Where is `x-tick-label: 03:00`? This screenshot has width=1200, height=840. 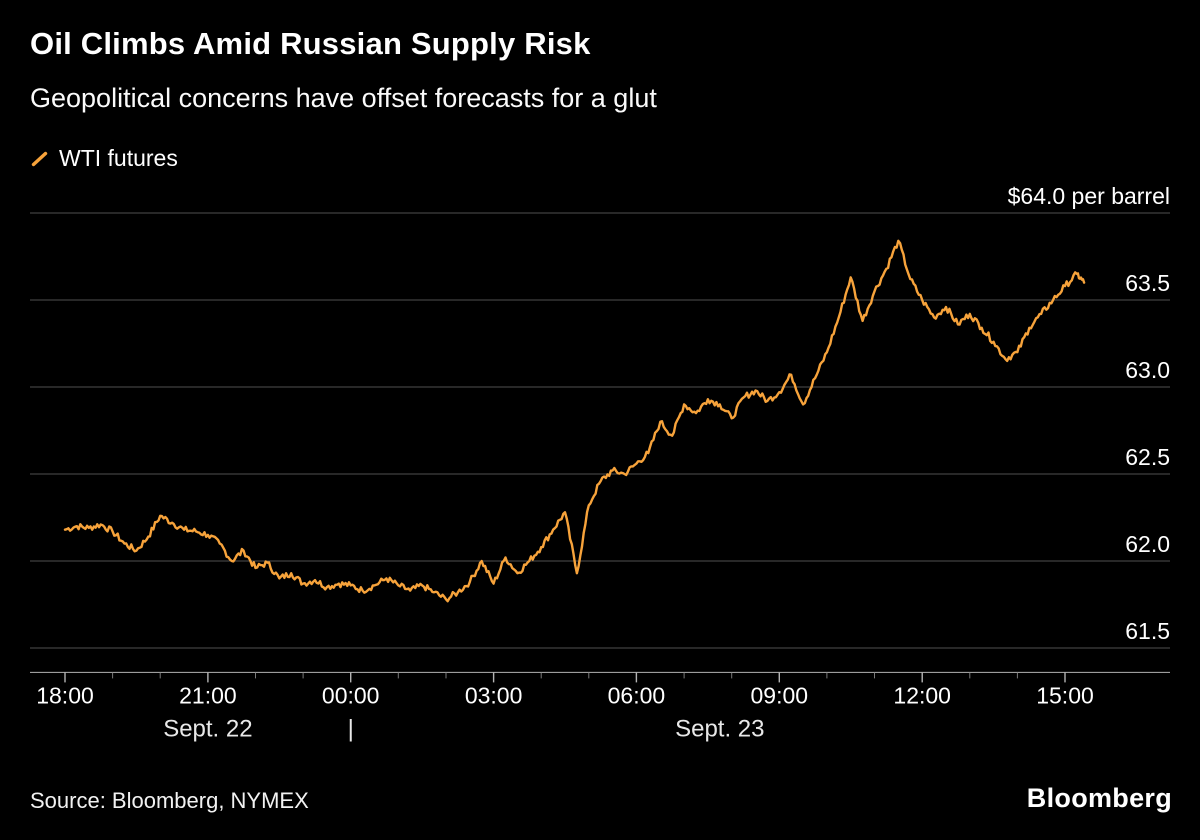
x-tick-label: 03:00 is located at coordinates (494, 695).